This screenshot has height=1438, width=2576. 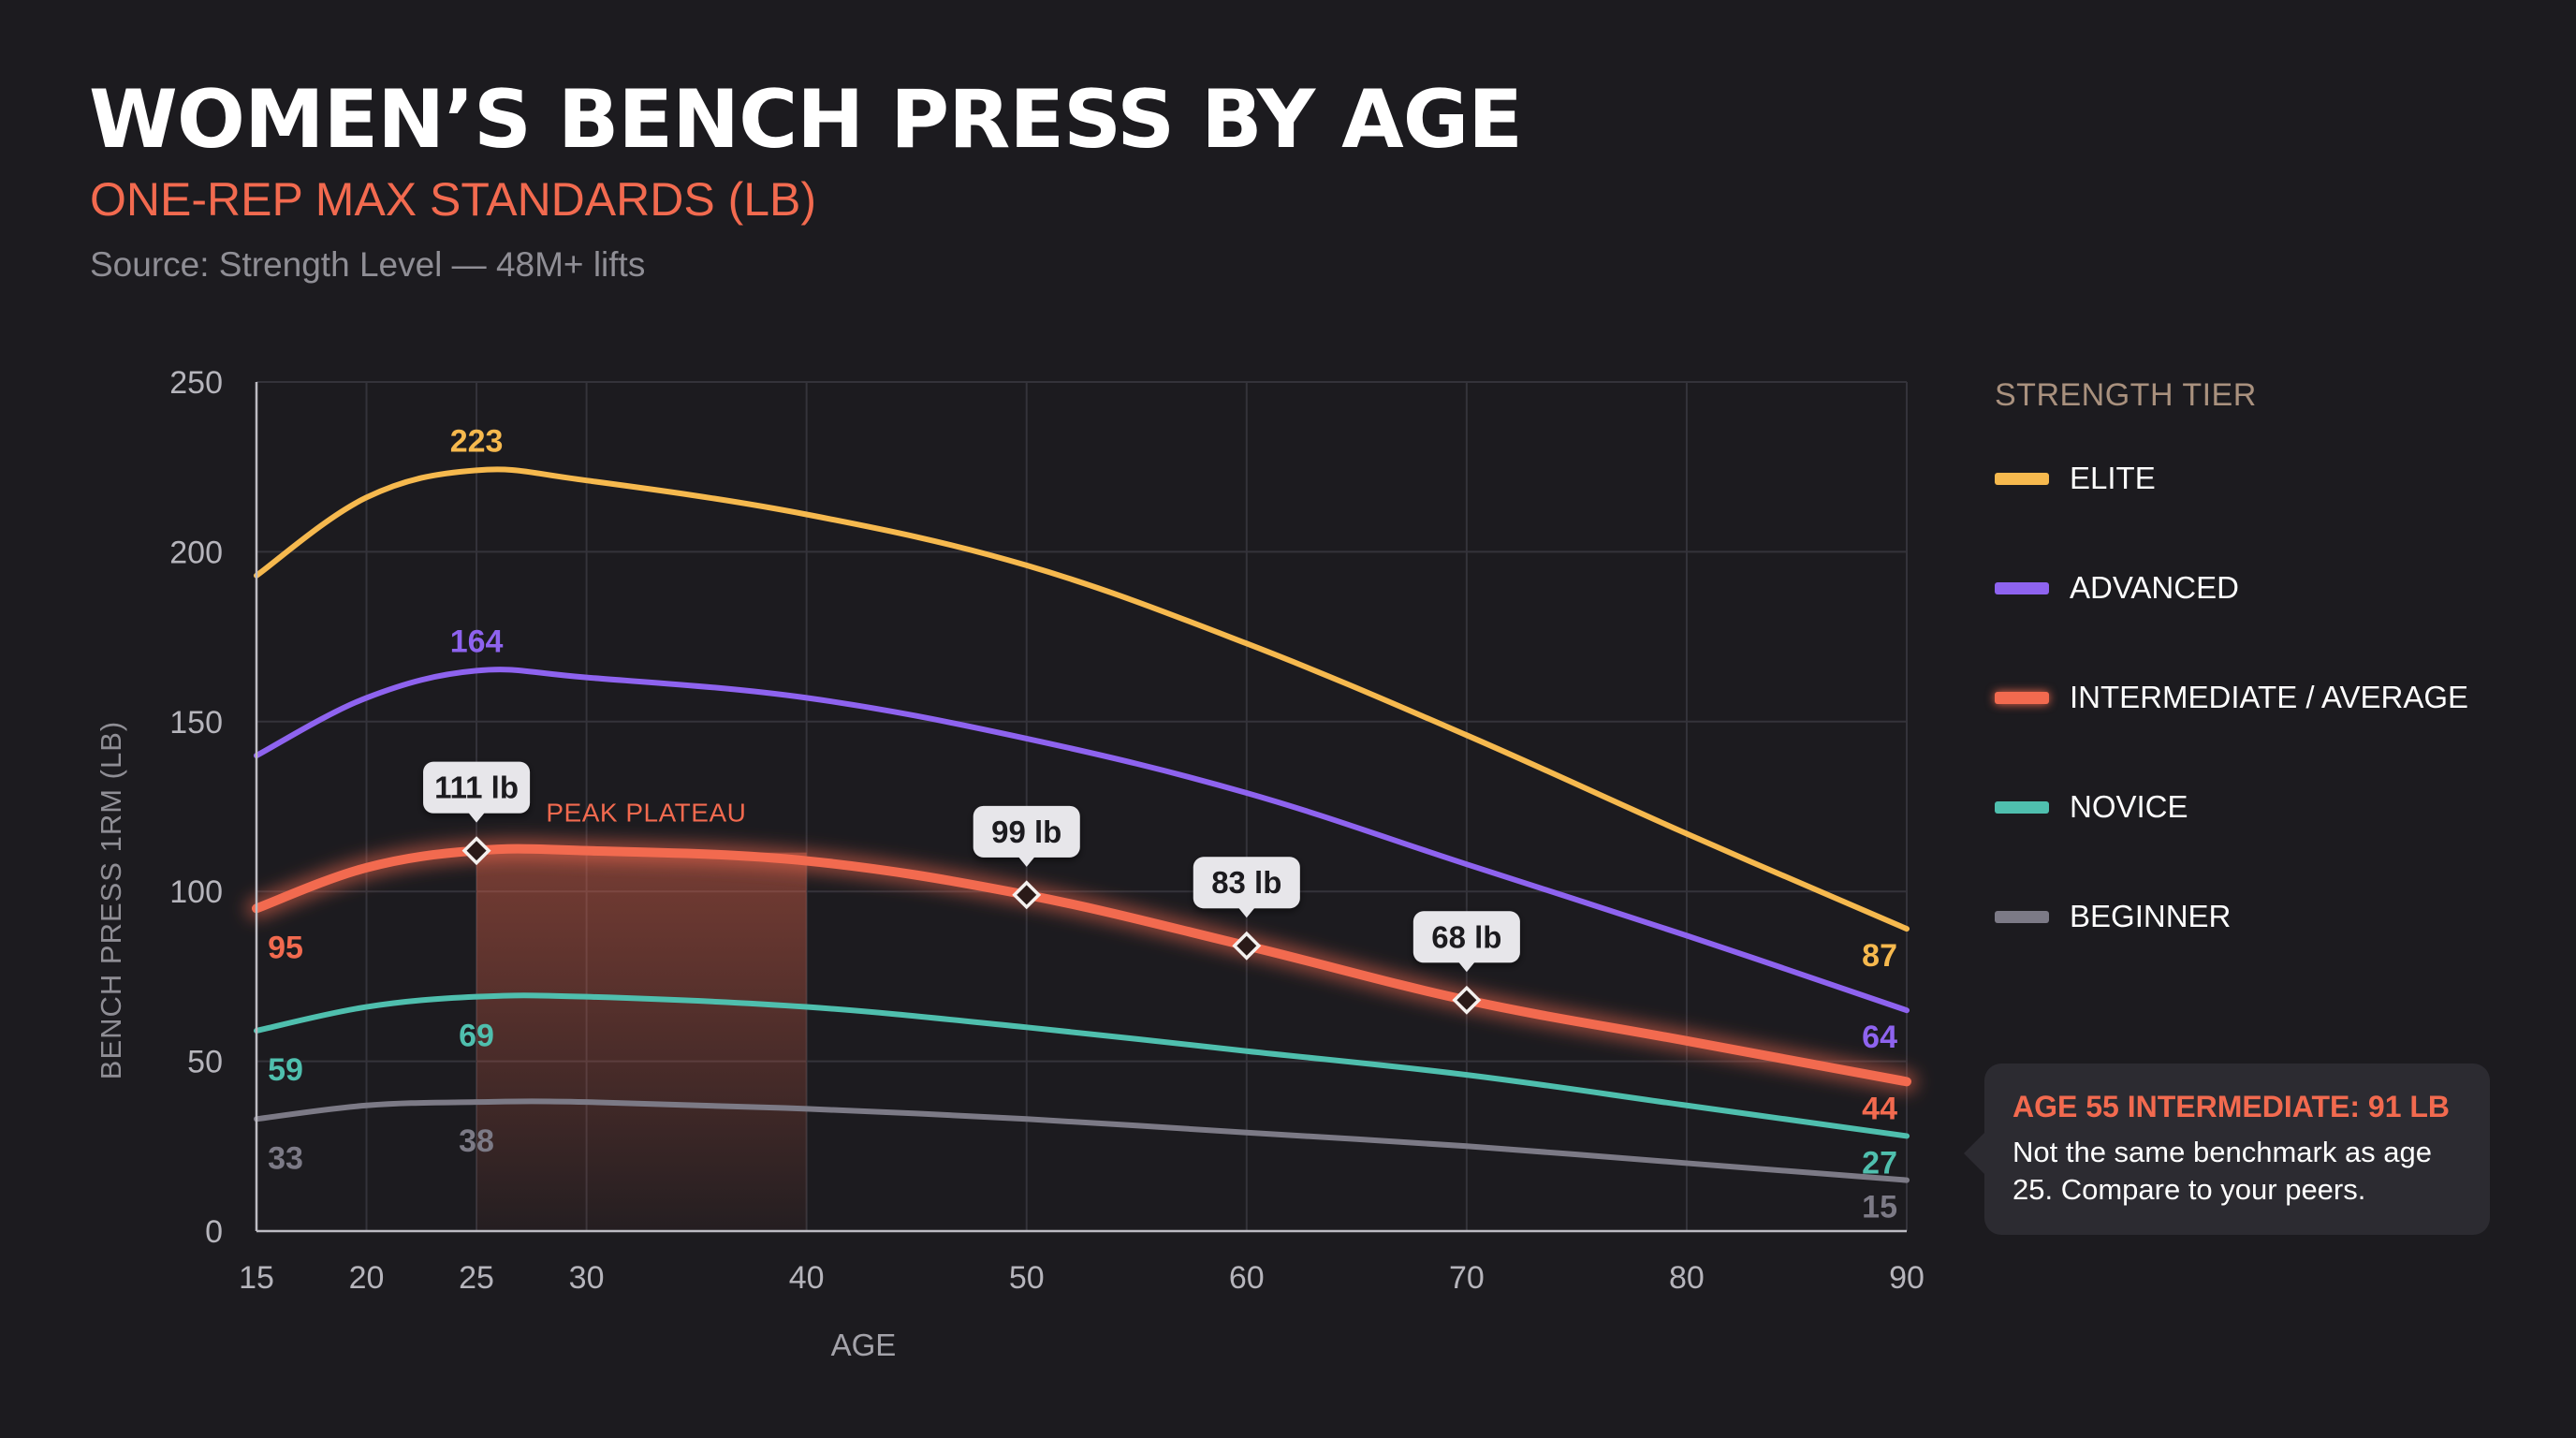 What do you see at coordinates (2151, 916) in the screenshot?
I see `legend-label-beginner: BEGINNER` at bounding box center [2151, 916].